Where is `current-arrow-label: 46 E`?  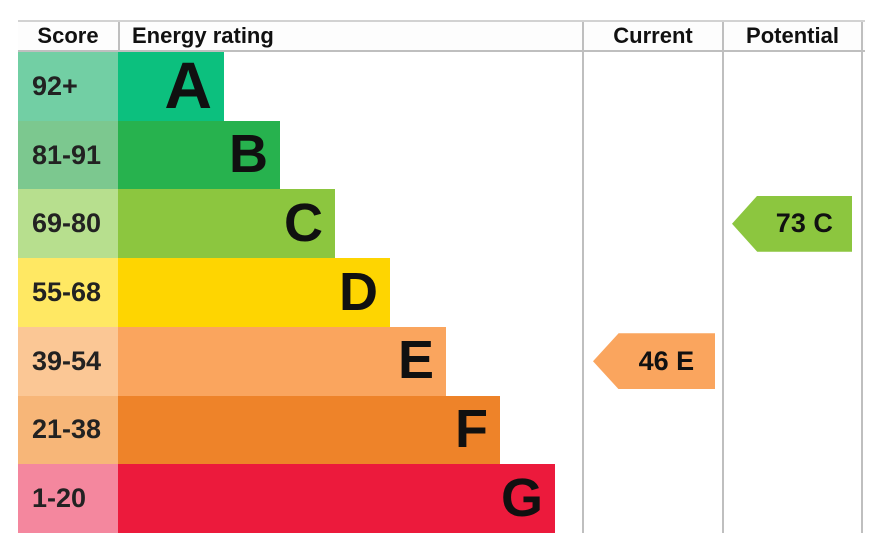
current-arrow-label: 46 E is located at coordinates (666, 360).